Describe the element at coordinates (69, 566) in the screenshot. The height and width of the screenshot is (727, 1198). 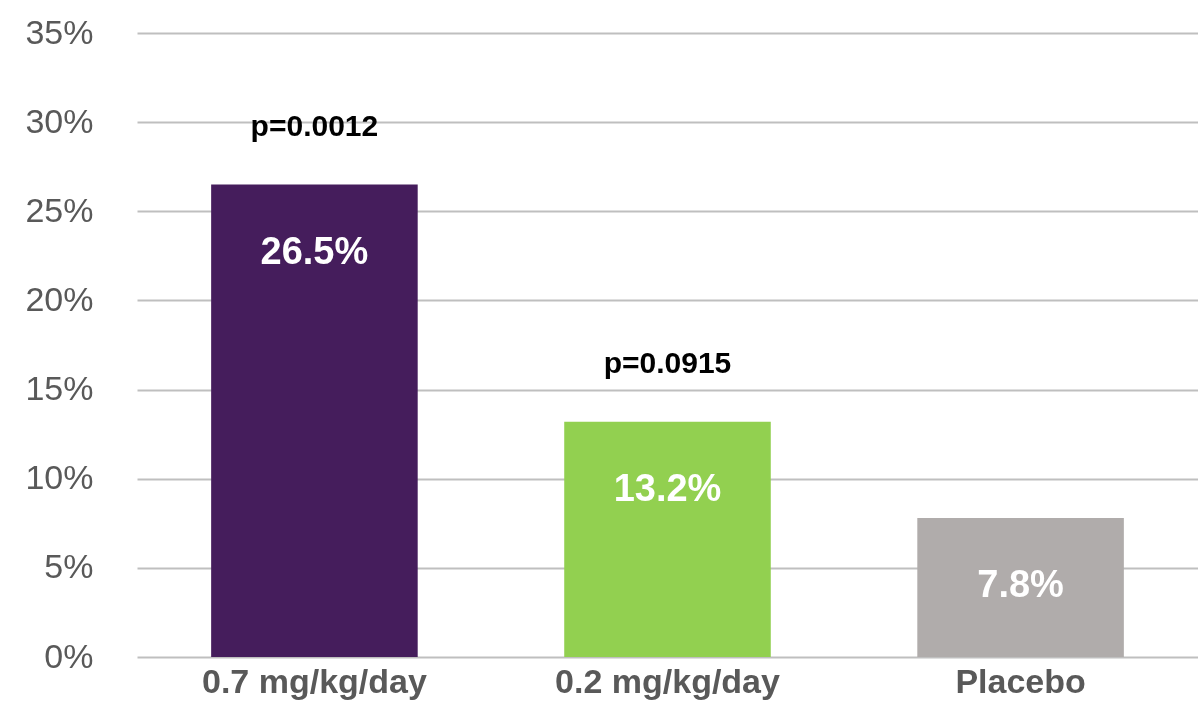
I see `y-tick-label: 5%` at that location.